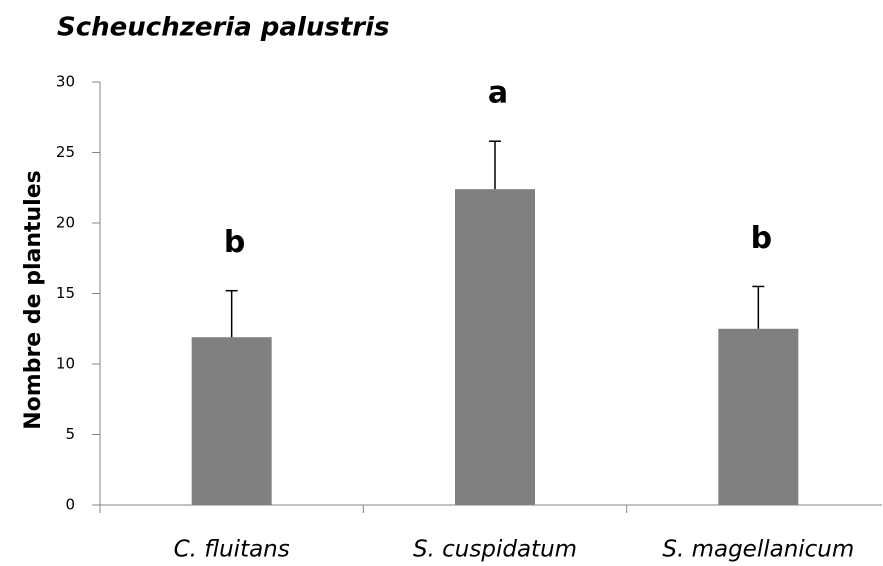 The width and height of the screenshot is (883, 566). I want to click on x-tick-label: S. magellanicum, so click(758, 550).